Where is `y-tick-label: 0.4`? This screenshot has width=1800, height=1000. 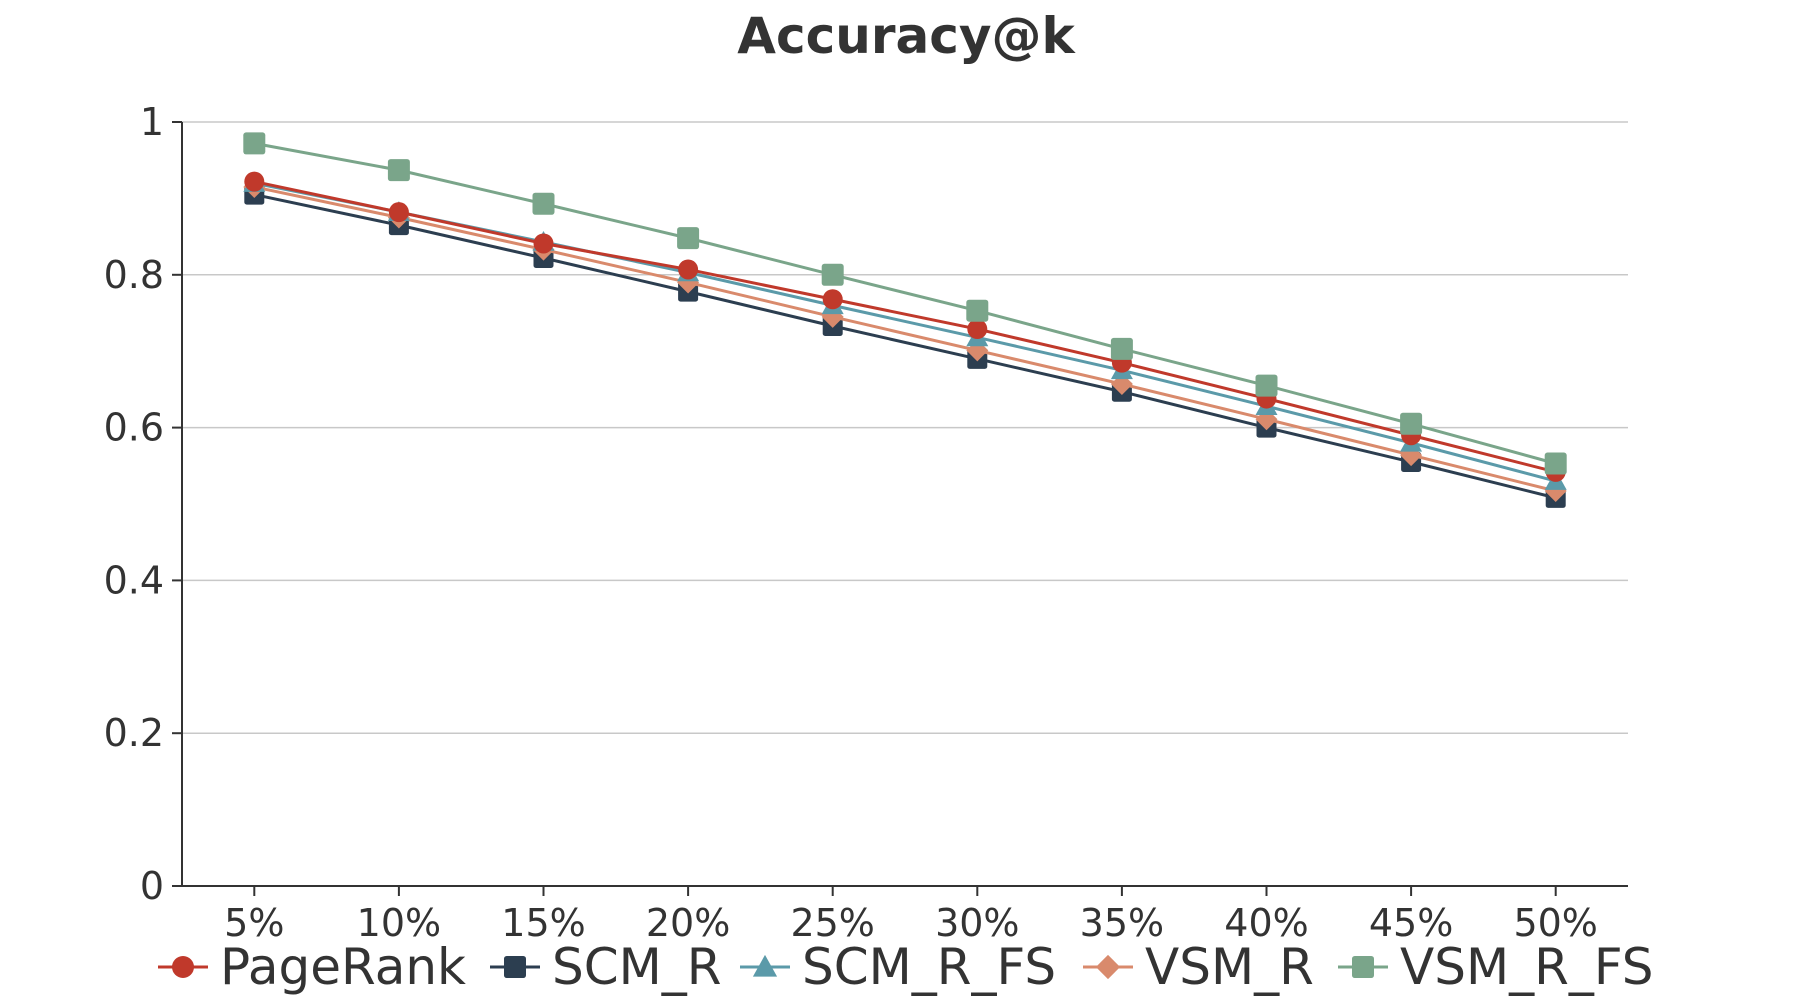 y-tick-label: 0.4 is located at coordinates (134, 580).